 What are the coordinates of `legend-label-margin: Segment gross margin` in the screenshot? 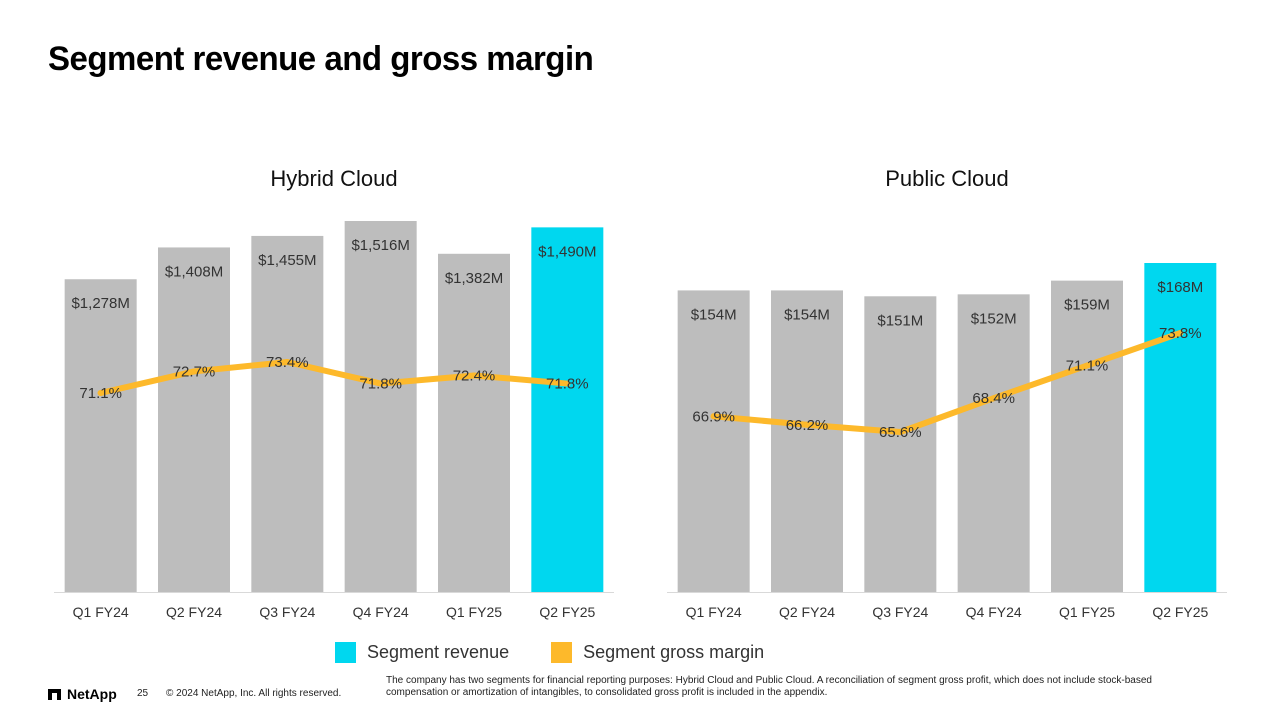 It's located at (674, 652).